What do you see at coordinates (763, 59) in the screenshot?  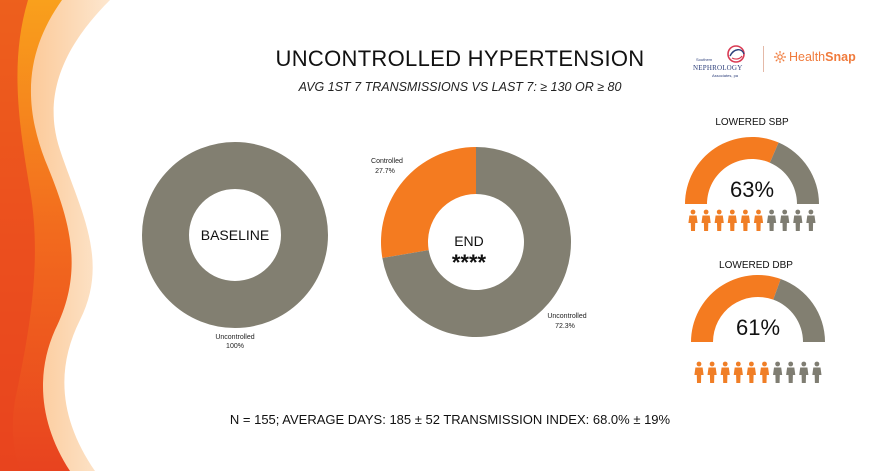 I see `logo-divider` at bounding box center [763, 59].